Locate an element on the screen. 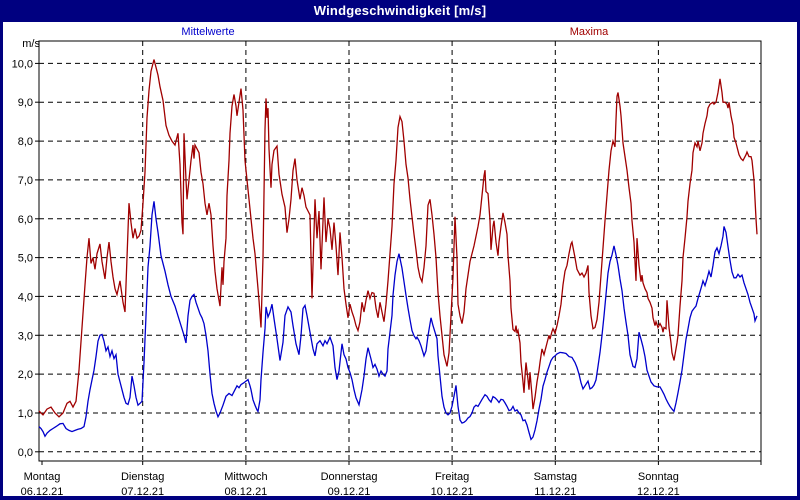 The height and width of the screenshot is (500, 800). date-label: 08.12.21 is located at coordinates (245, 492).